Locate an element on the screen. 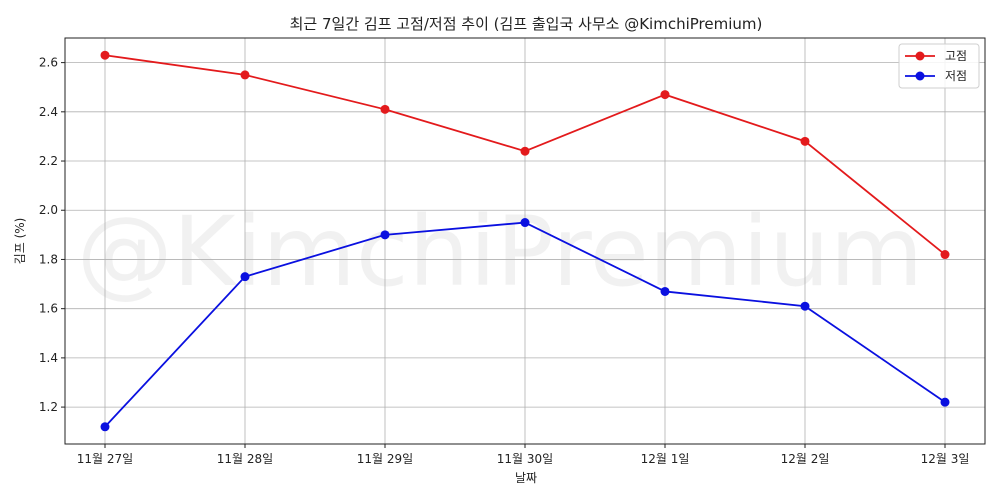 The width and height of the screenshot is (1000, 500). y-tick-label: 2.6 is located at coordinates (48, 63).